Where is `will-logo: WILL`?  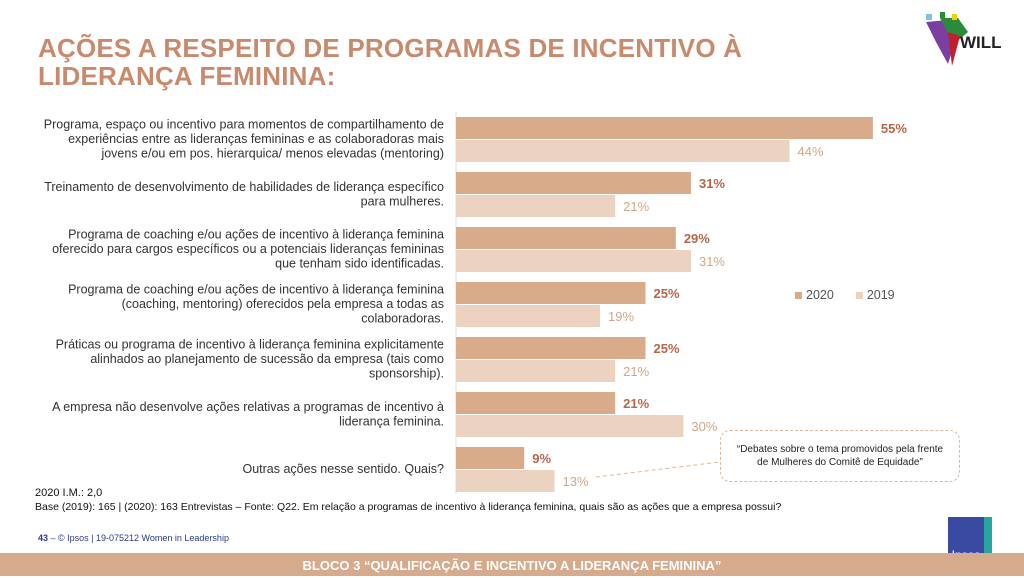 will-logo: WILL is located at coordinates (964, 39).